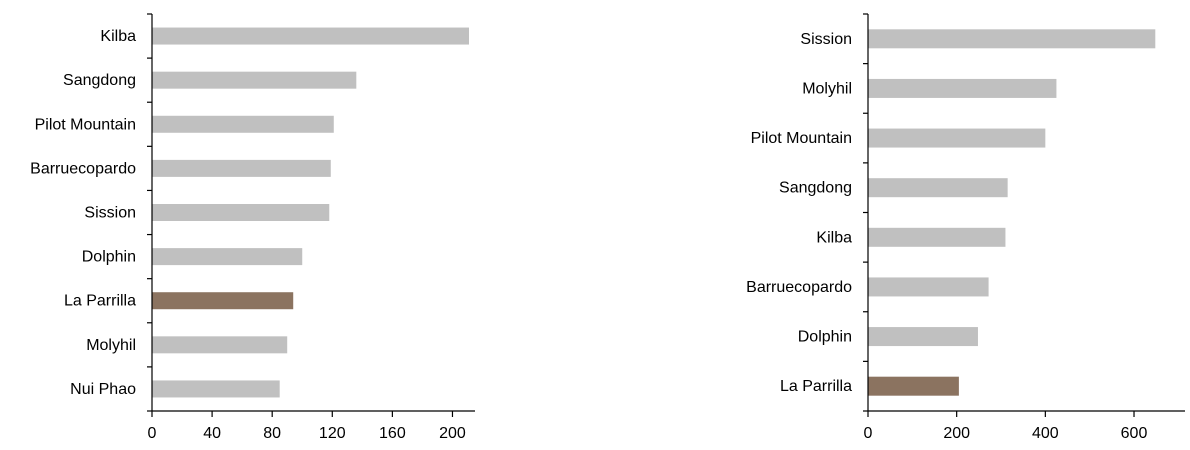  Describe the element at coordinates (272, 433) in the screenshot. I see `x-tick-label: 80` at that location.